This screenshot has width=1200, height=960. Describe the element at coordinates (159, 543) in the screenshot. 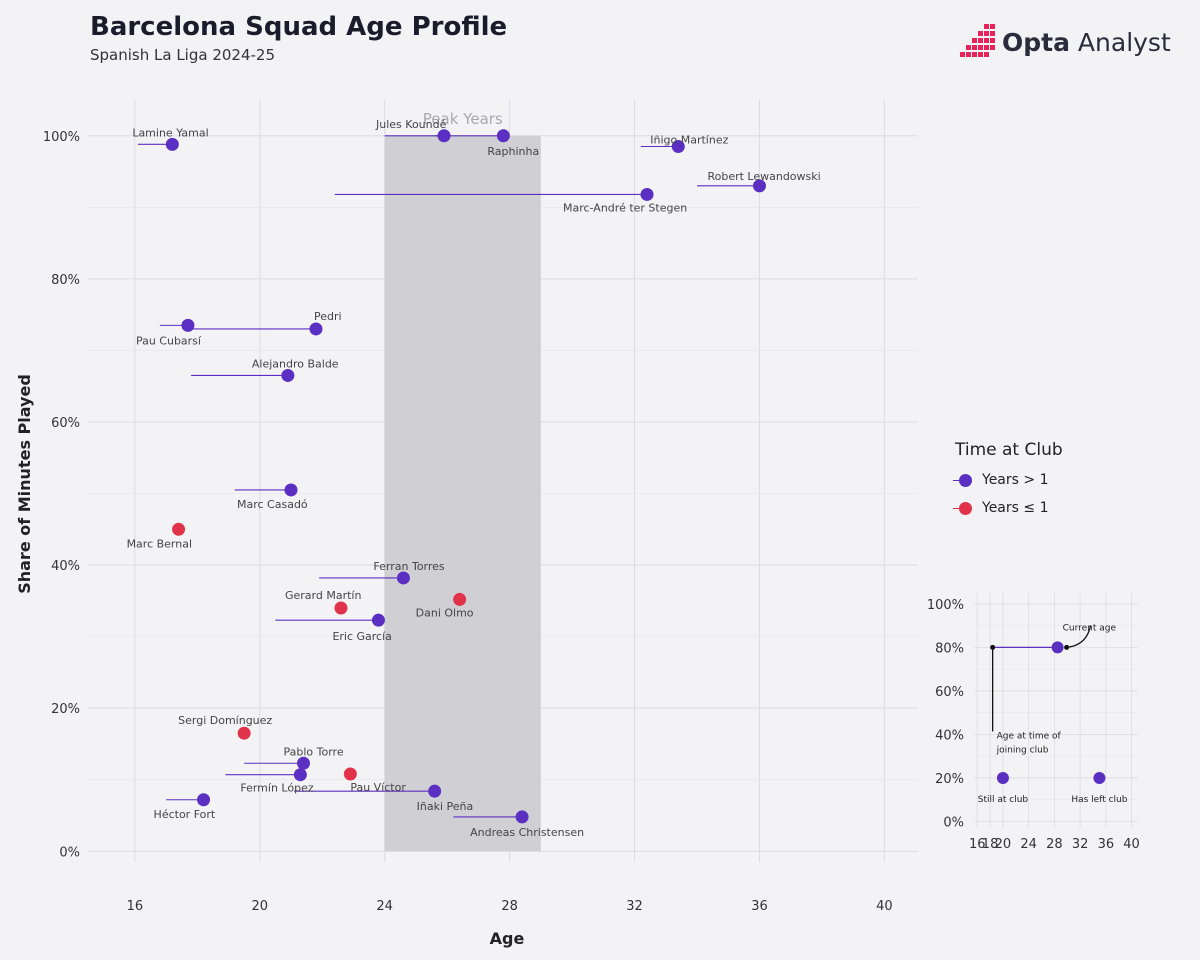

I see `player-label: Marc Bernal` at that location.